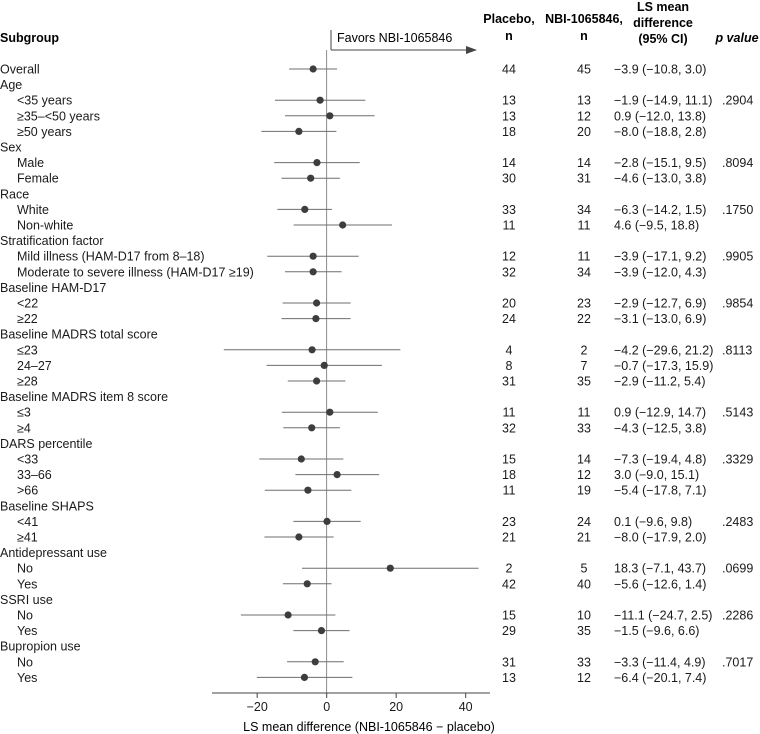  I want to click on nbi-n: 31, so click(584, 179).